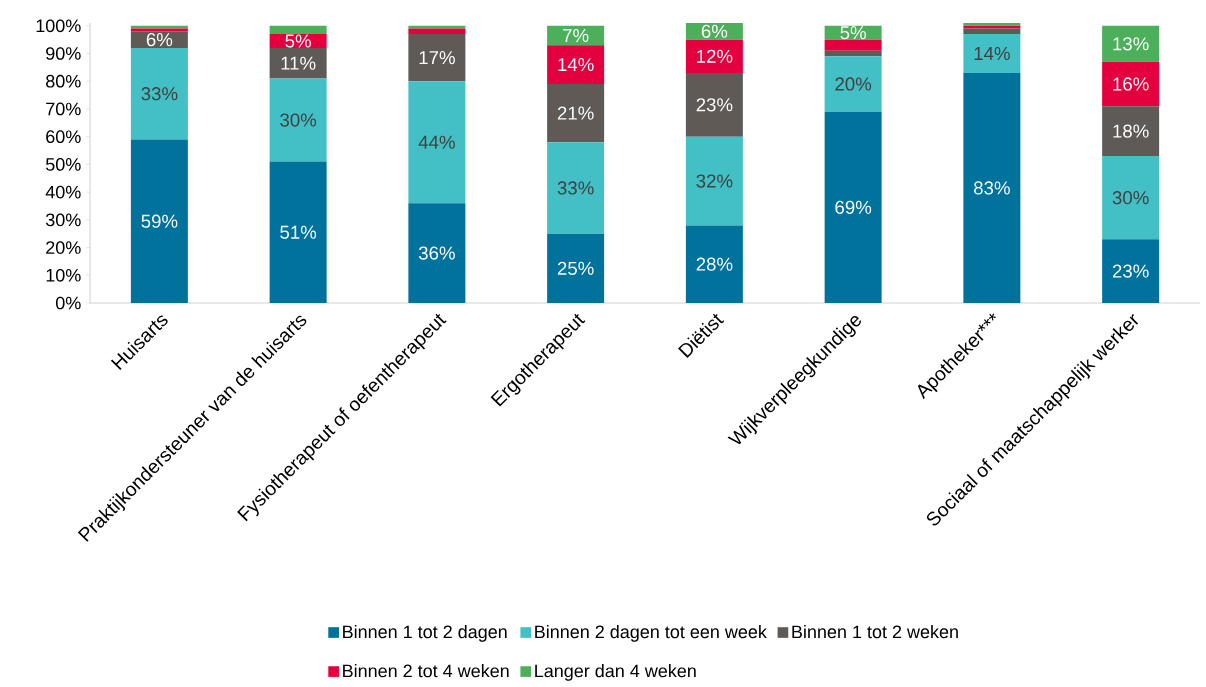 The height and width of the screenshot is (687, 1206). I want to click on data-label: 83%, so click(992, 188).